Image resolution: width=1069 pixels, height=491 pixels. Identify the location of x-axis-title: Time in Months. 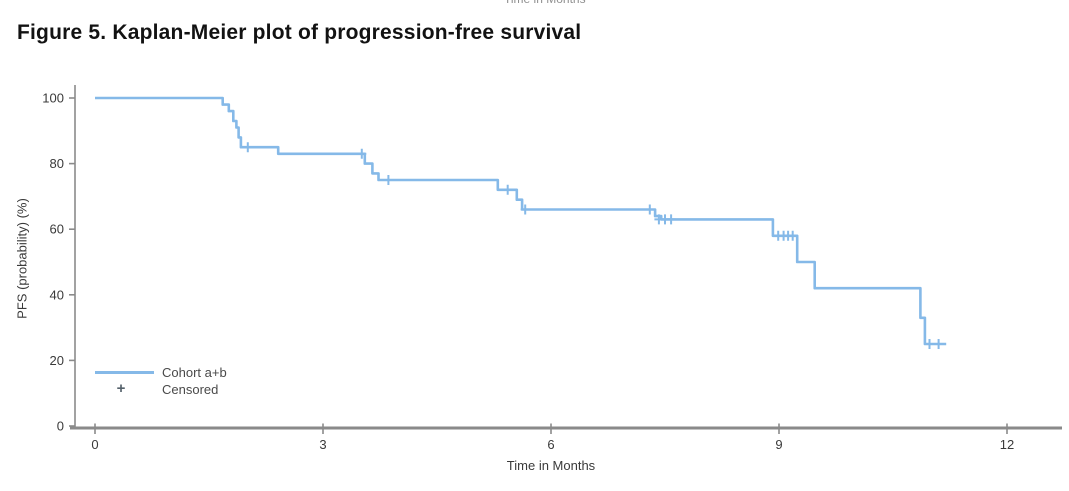
(551, 465).